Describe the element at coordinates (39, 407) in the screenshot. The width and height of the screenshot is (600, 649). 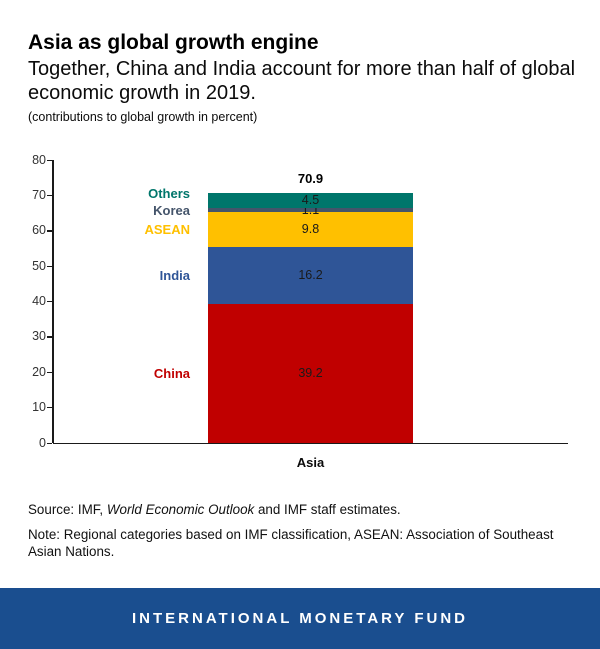
I see `y-tick-label: 10` at that location.